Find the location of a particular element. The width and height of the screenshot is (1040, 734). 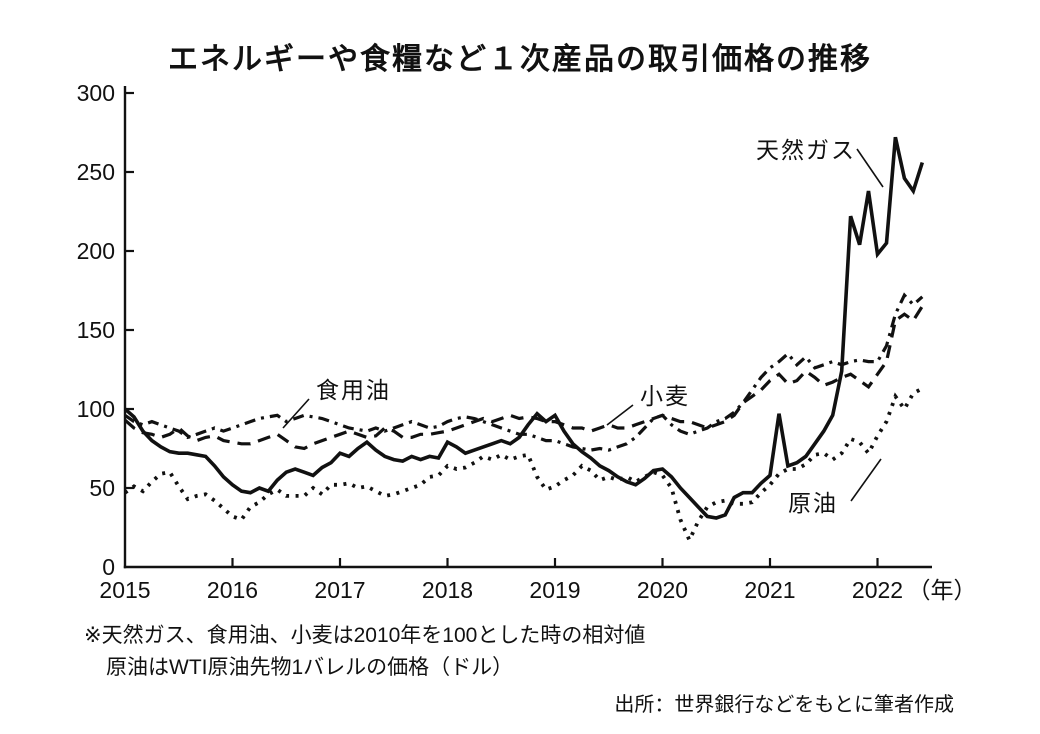

series-label-text: 食用油 is located at coordinates (353, 390).